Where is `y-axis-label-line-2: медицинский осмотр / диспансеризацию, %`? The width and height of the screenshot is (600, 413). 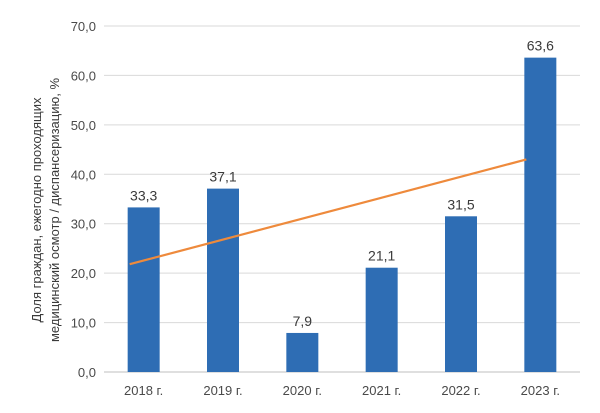 y-axis-label-line-2: медицинский осмотр / диспансеризацию, % is located at coordinates (54, 210).